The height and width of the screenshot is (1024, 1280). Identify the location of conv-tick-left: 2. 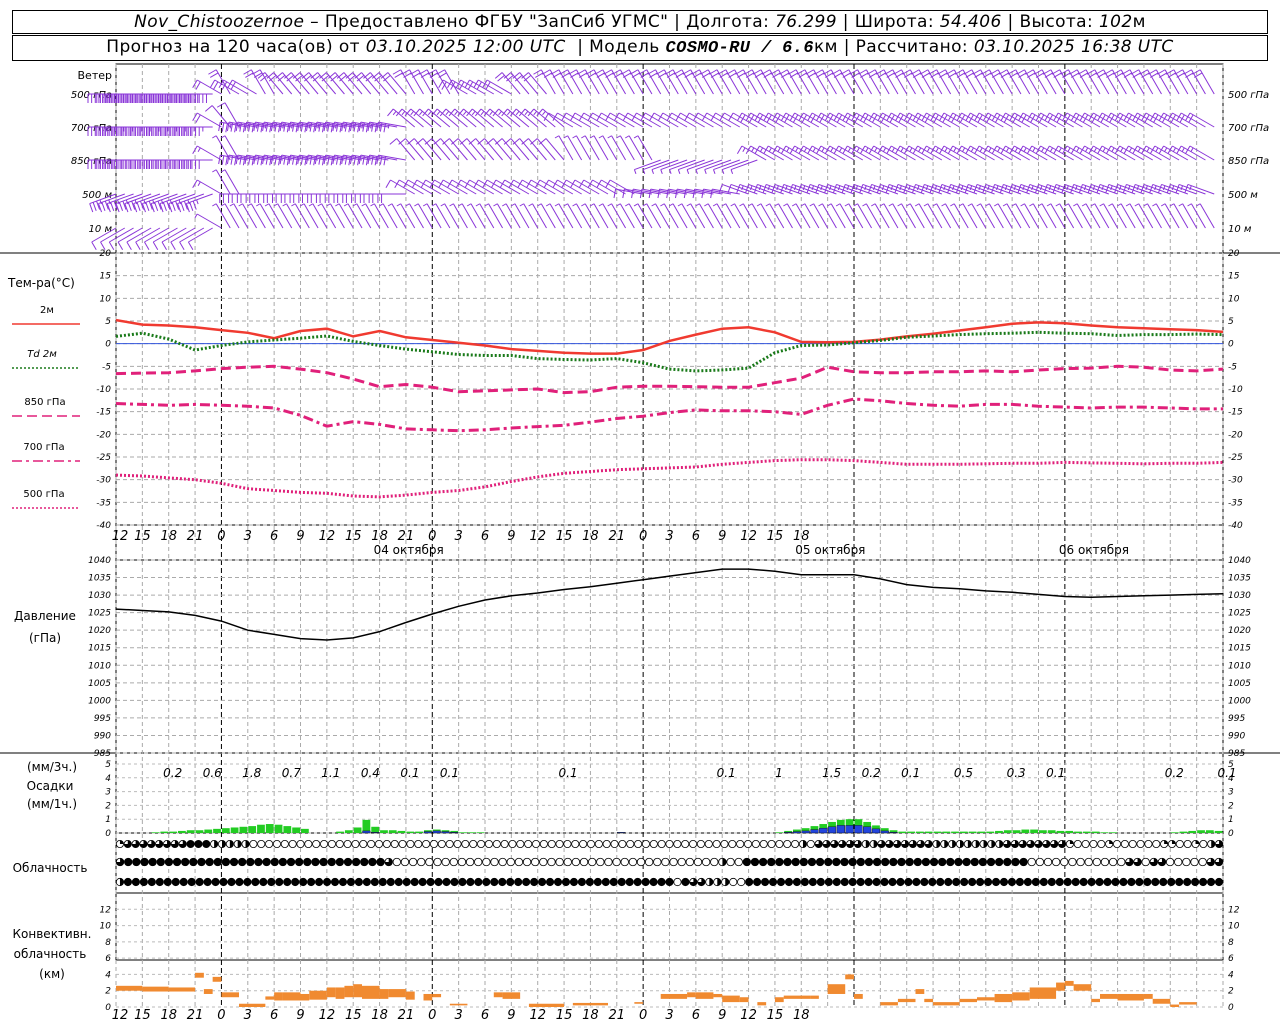
(108, 992).